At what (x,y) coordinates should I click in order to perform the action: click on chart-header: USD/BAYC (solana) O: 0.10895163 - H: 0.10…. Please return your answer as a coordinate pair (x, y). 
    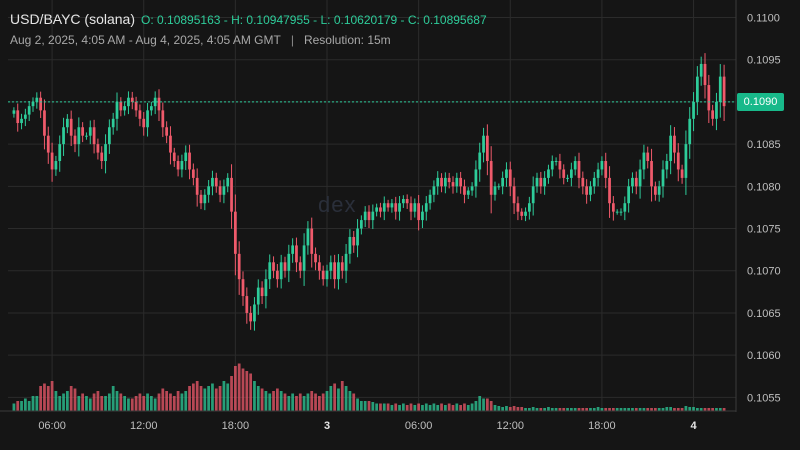
    Looking at the image, I should click on (248, 19).